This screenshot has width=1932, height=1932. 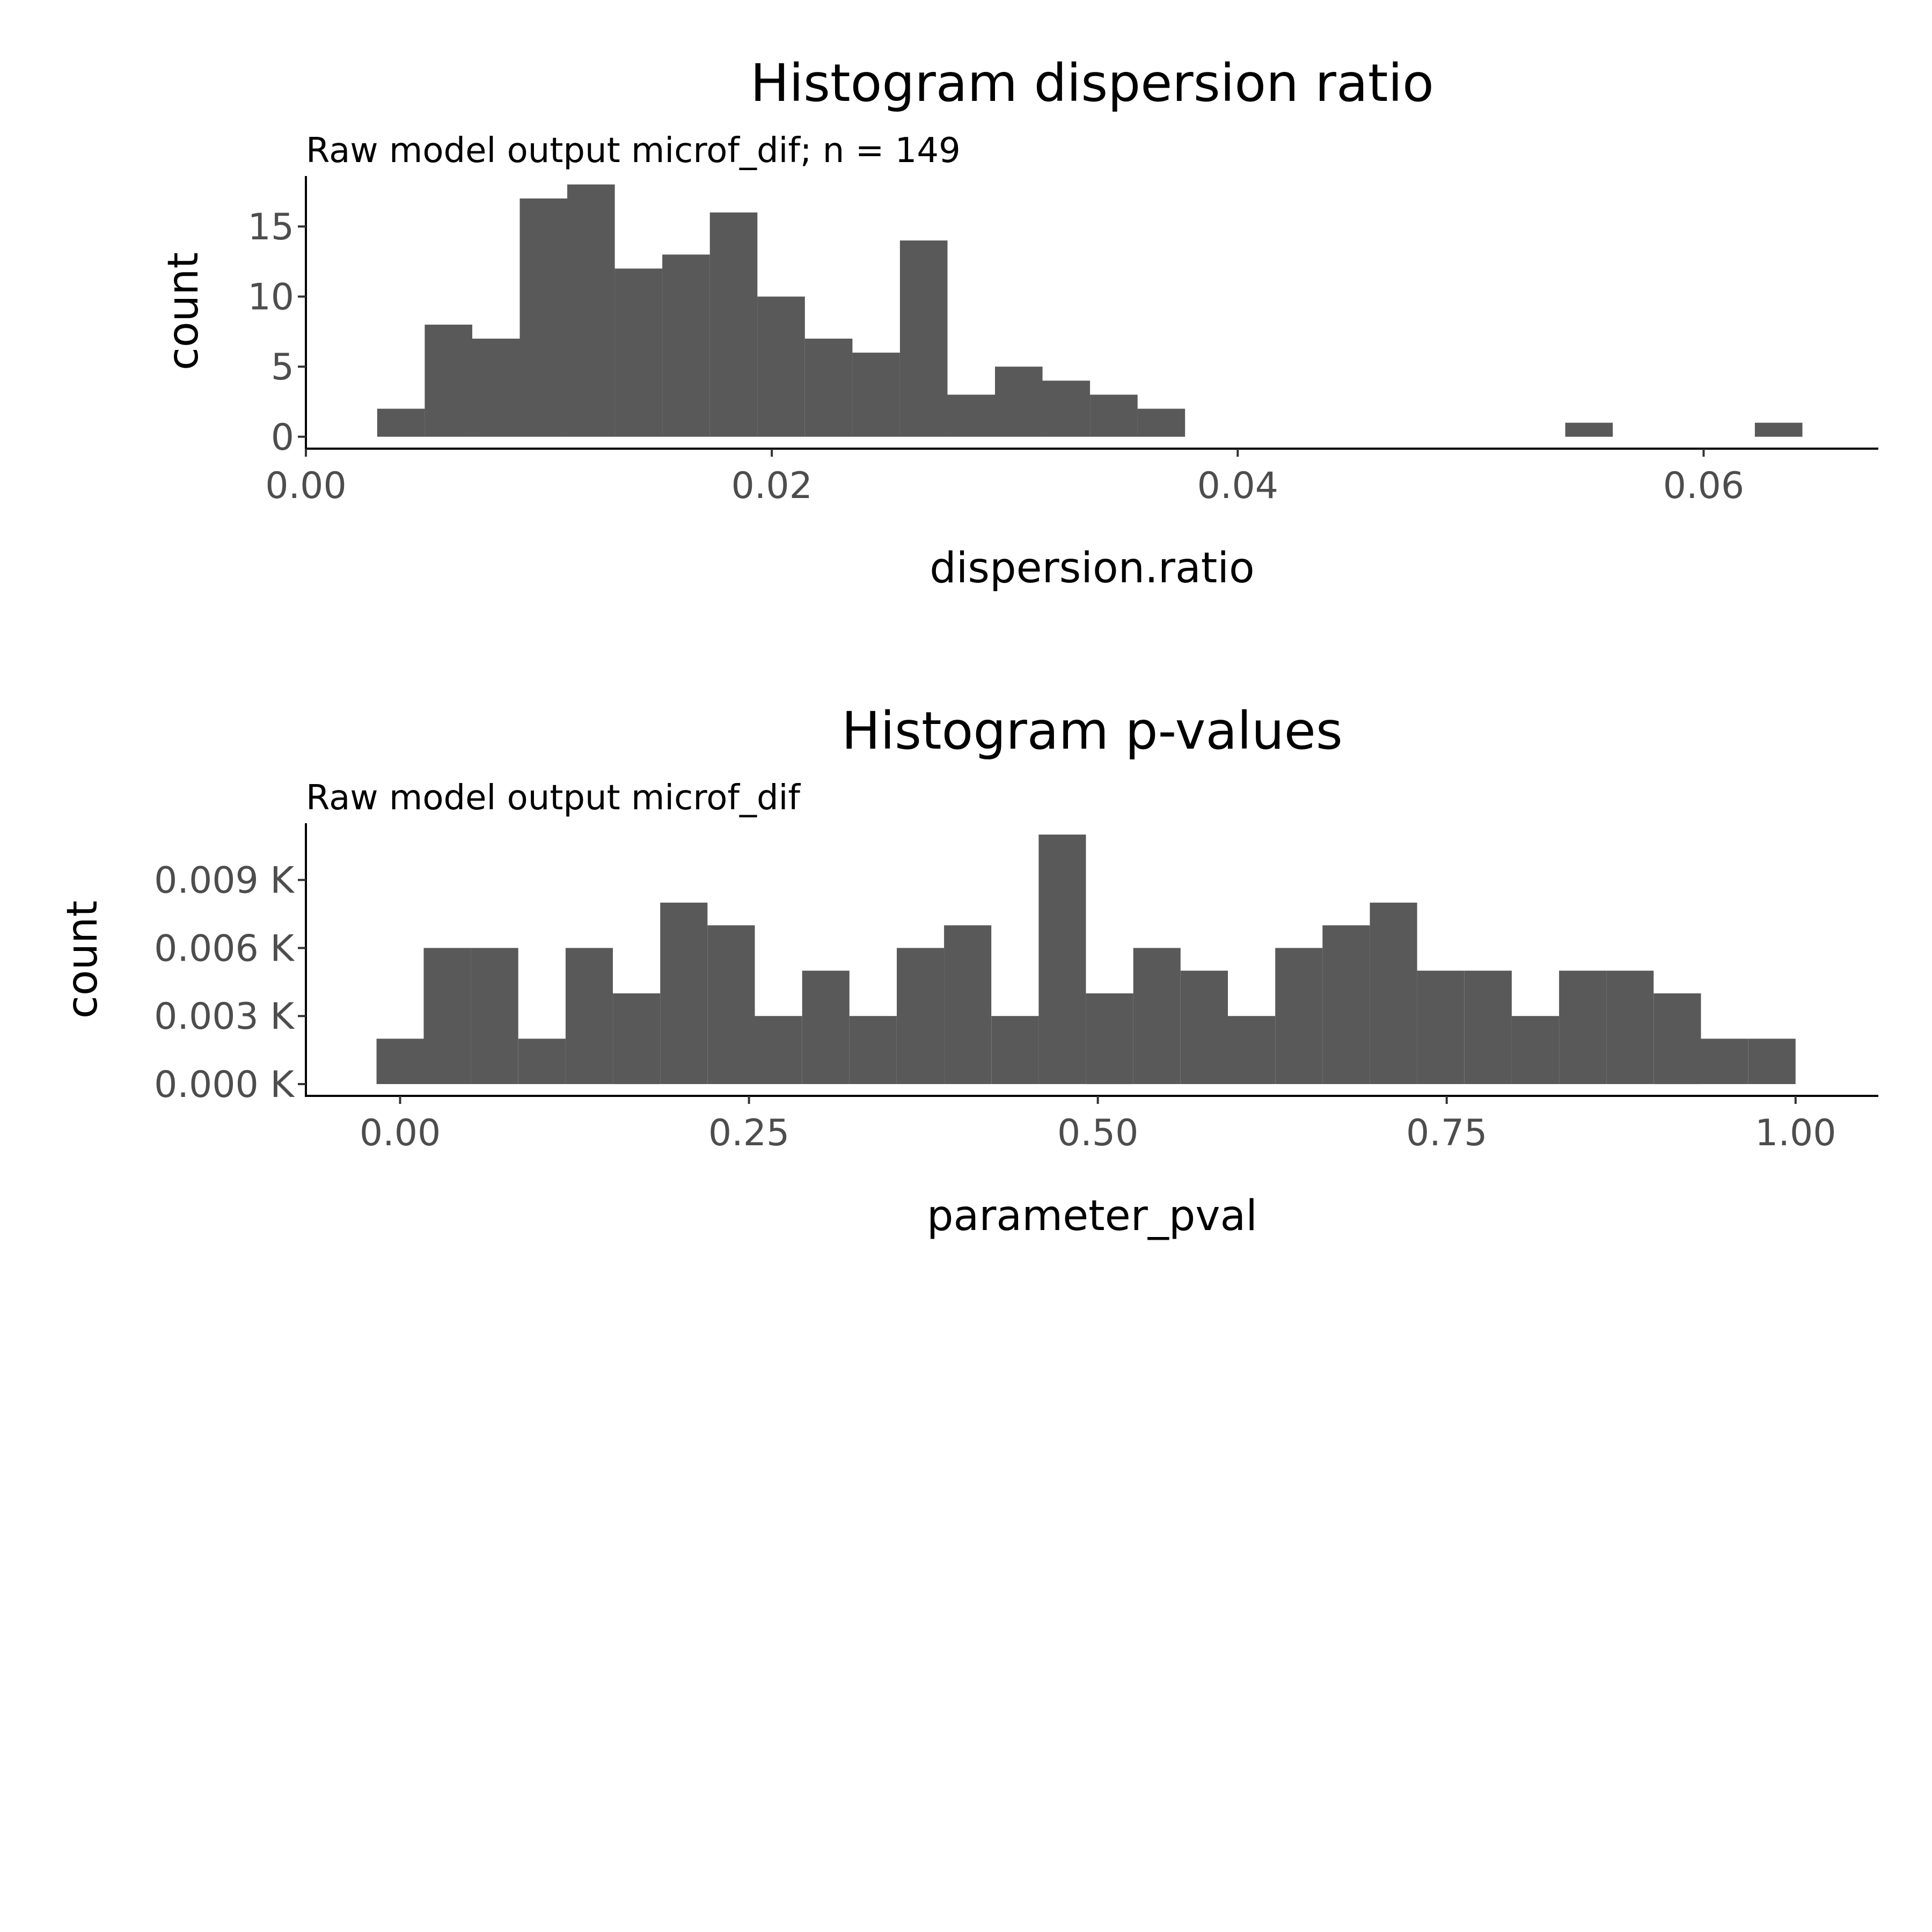 I want to click on chart-subtitle: Raw model output microf_dif; n = 149, so click(x=633, y=151).